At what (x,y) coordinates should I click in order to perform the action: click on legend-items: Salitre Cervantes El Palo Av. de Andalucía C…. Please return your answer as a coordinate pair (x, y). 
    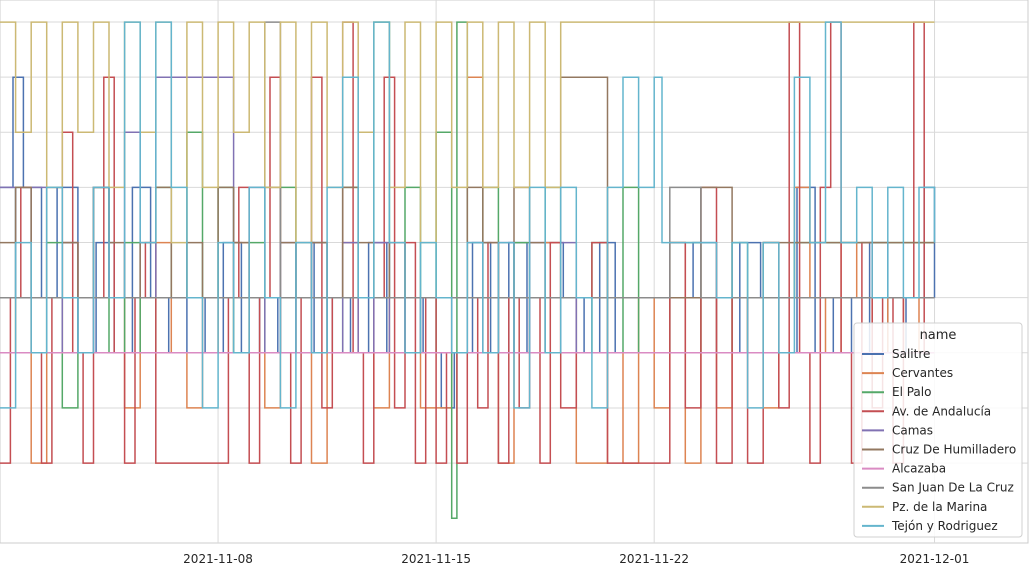
    Looking at the image, I should click on (939, 440).